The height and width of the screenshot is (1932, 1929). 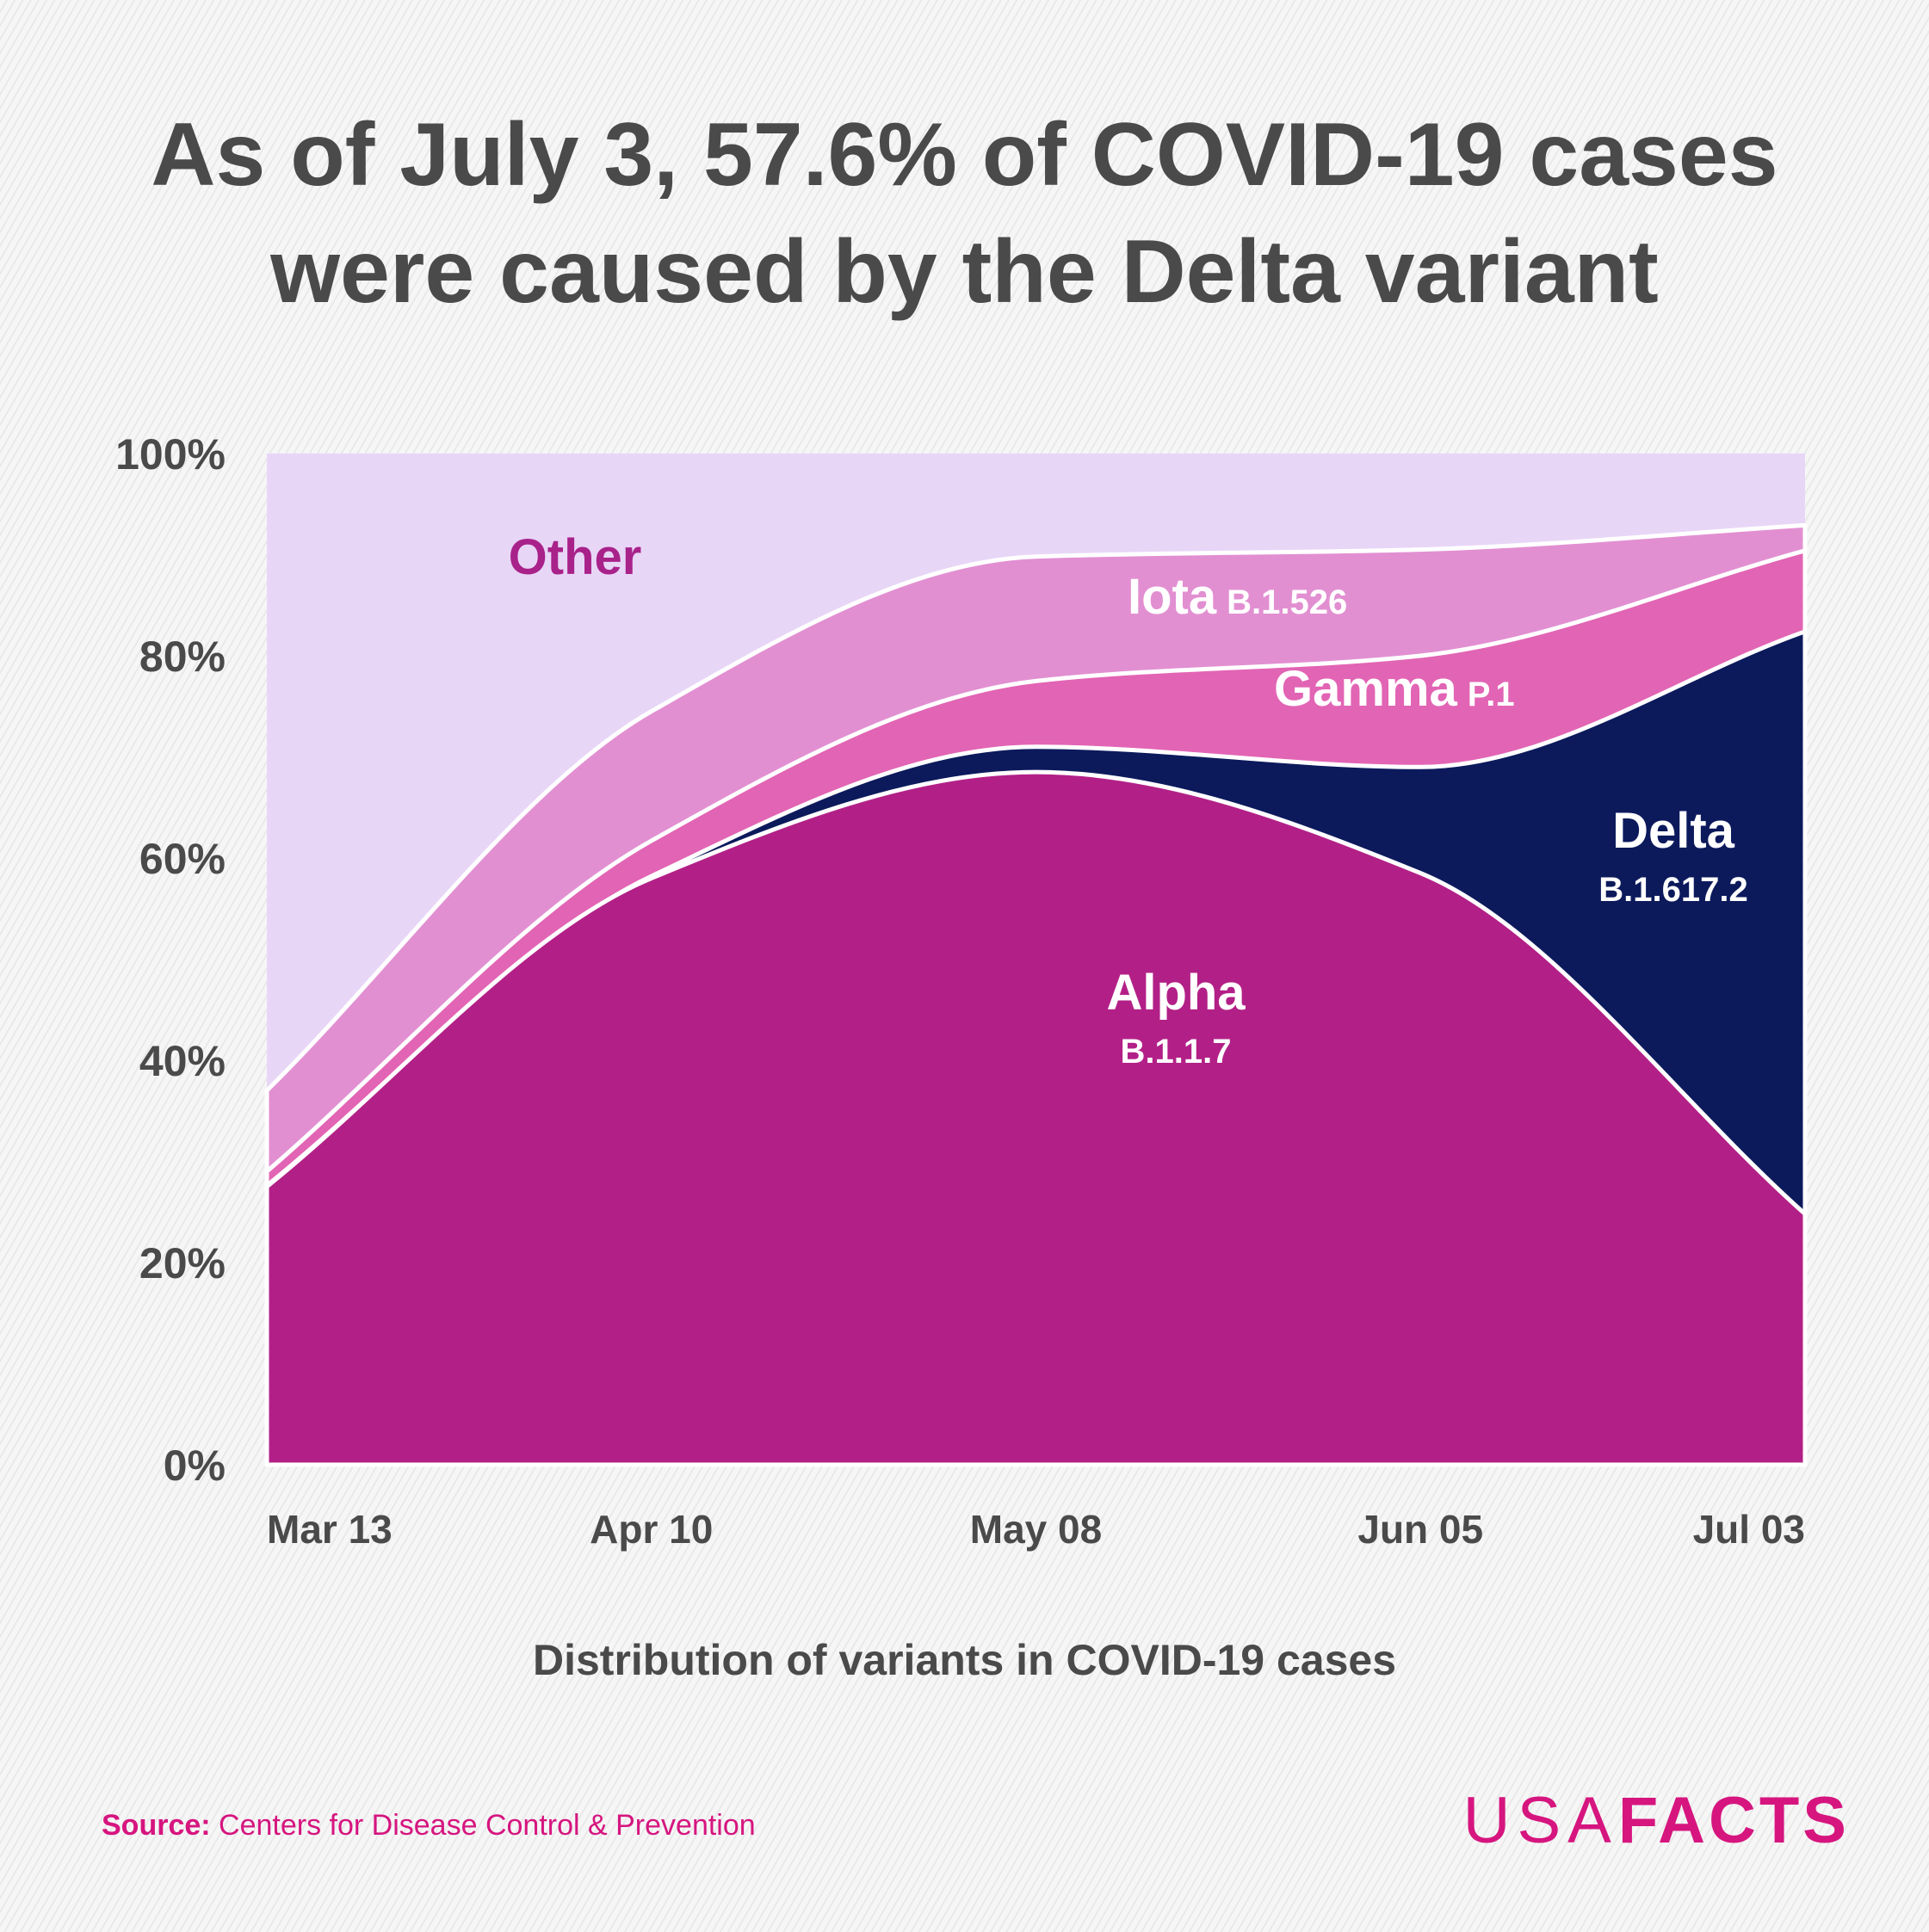 I want to click on series-name-other: Other, so click(x=575, y=557).